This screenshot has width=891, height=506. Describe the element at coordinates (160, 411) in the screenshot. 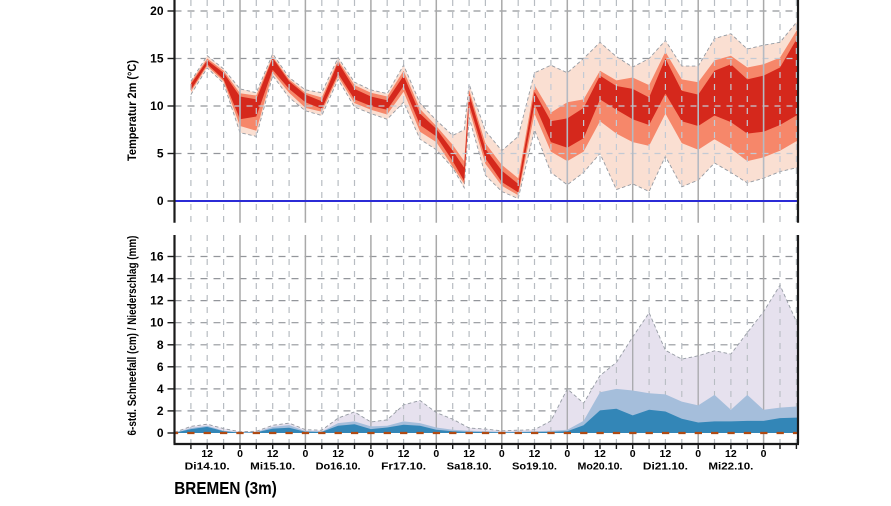

I see `svg-text: 2` at that location.